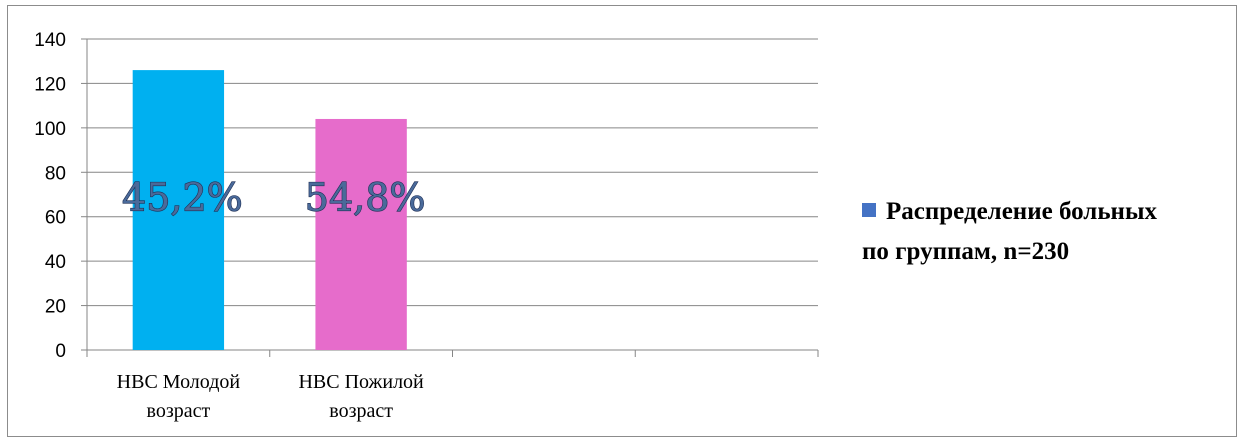 The height and width of the screenshot is (441, 1245). I want to click on legend-marker, so click(869, 210).